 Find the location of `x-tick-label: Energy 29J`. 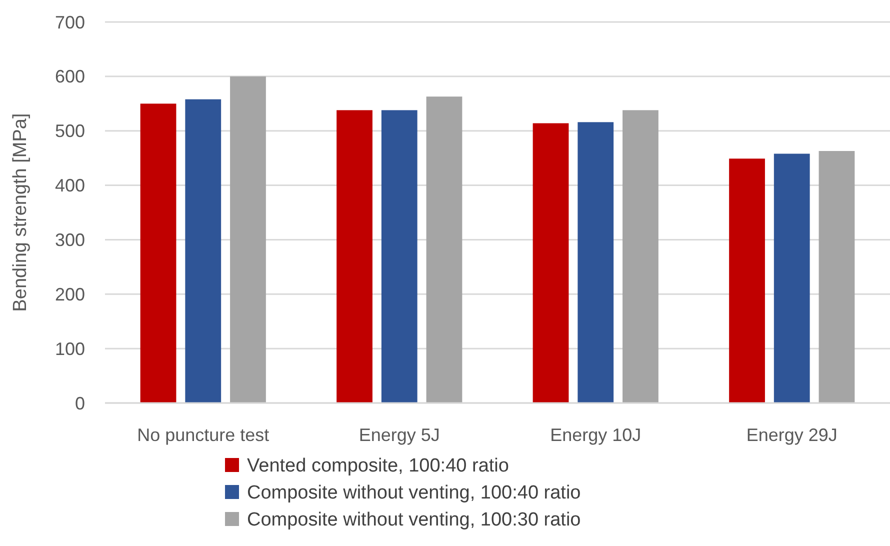

x-tick-label: Energy 29J is located at coordinates (792, 435).